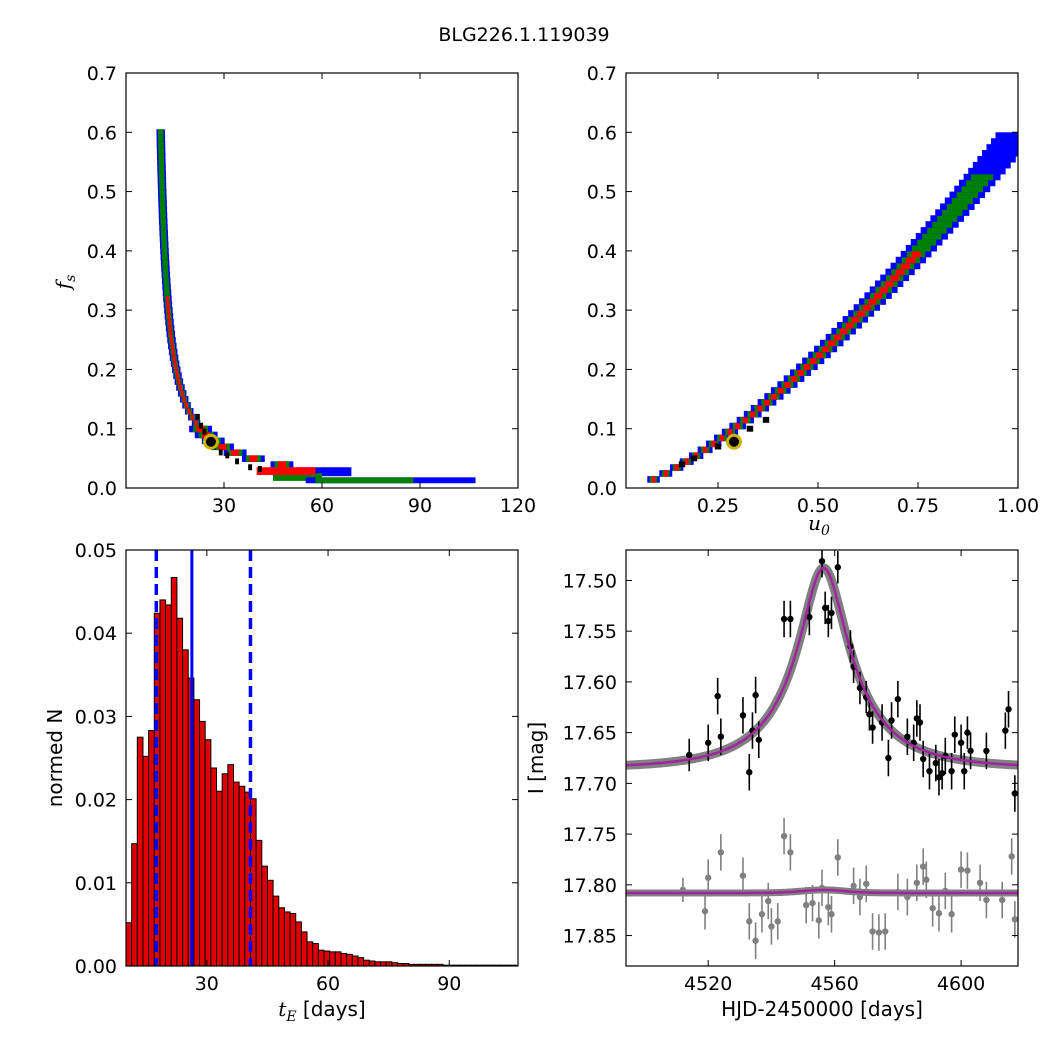 Image resolution: width=1050 pixels, height=1050 pixels. What do you see at coordinates (602, 311) in the screenshot?
I see `y-tick-label: 0.3` at bounding box center [602, 311].